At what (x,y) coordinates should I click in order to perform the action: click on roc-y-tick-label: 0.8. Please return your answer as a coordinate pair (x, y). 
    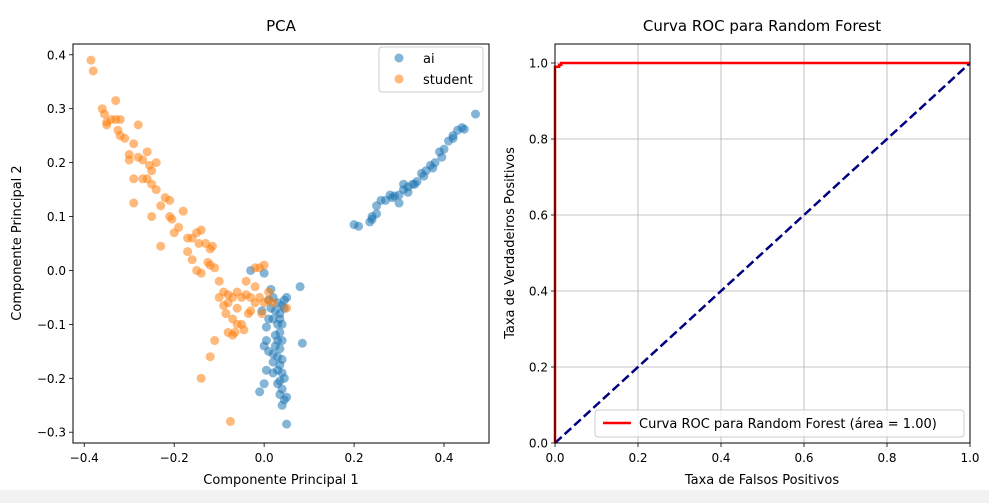
    Looking at the image, I should click on (538, 140).